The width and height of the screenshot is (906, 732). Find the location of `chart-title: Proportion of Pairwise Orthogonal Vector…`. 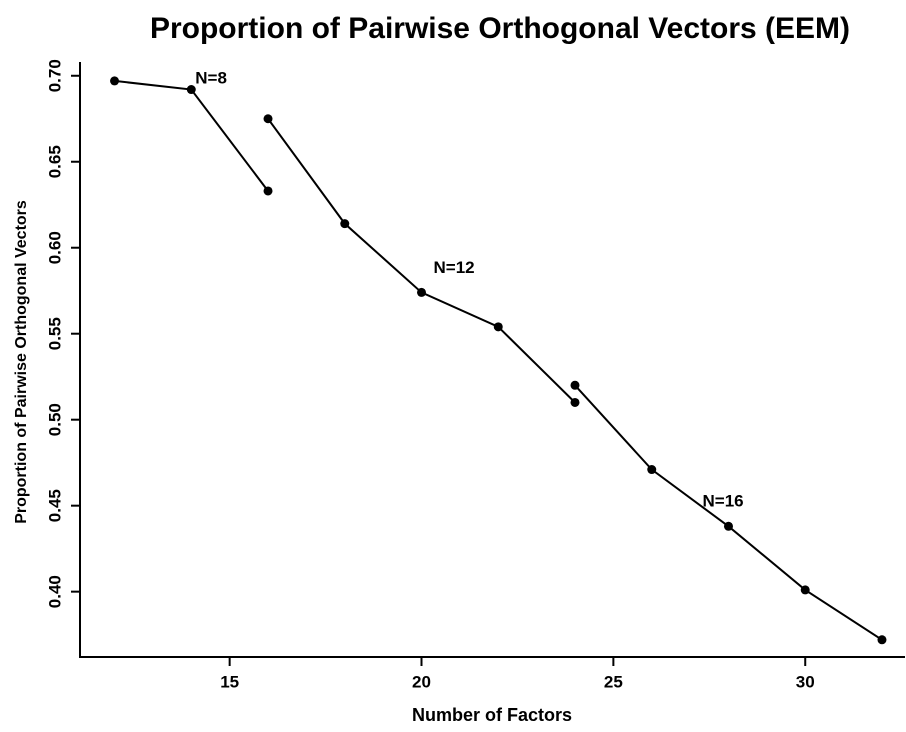

chart-title: Proportion of Pairwise Orthogonal Vector… is located at coordinates (500, 28).